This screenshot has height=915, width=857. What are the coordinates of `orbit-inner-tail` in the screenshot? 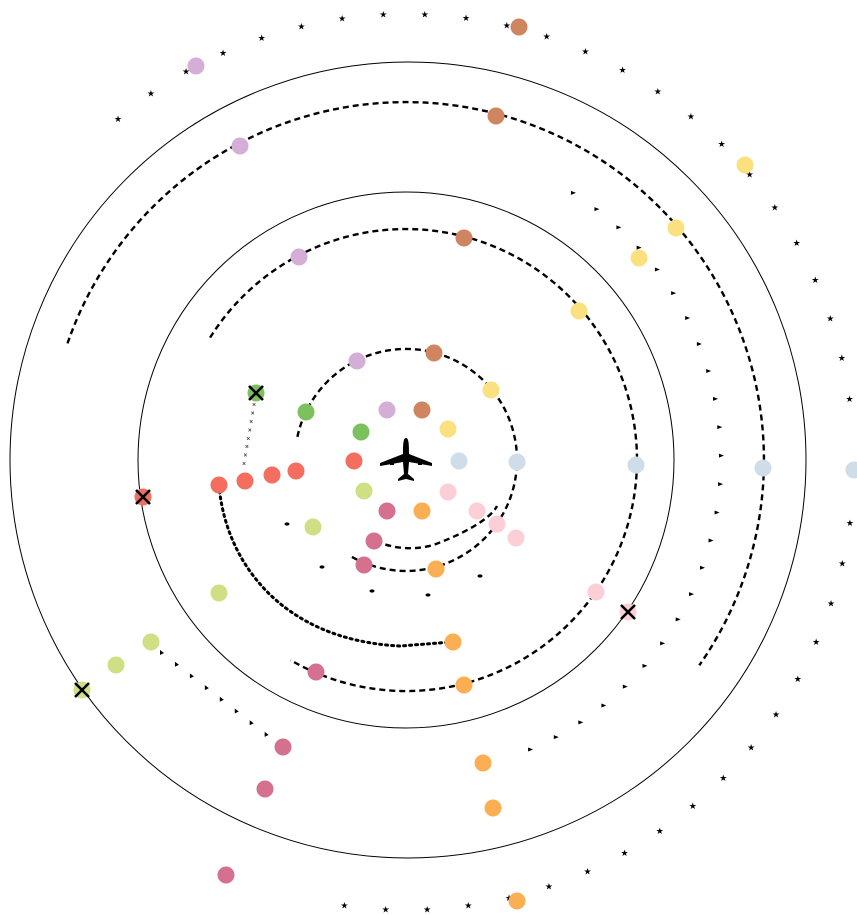 It's located at (437, 527).